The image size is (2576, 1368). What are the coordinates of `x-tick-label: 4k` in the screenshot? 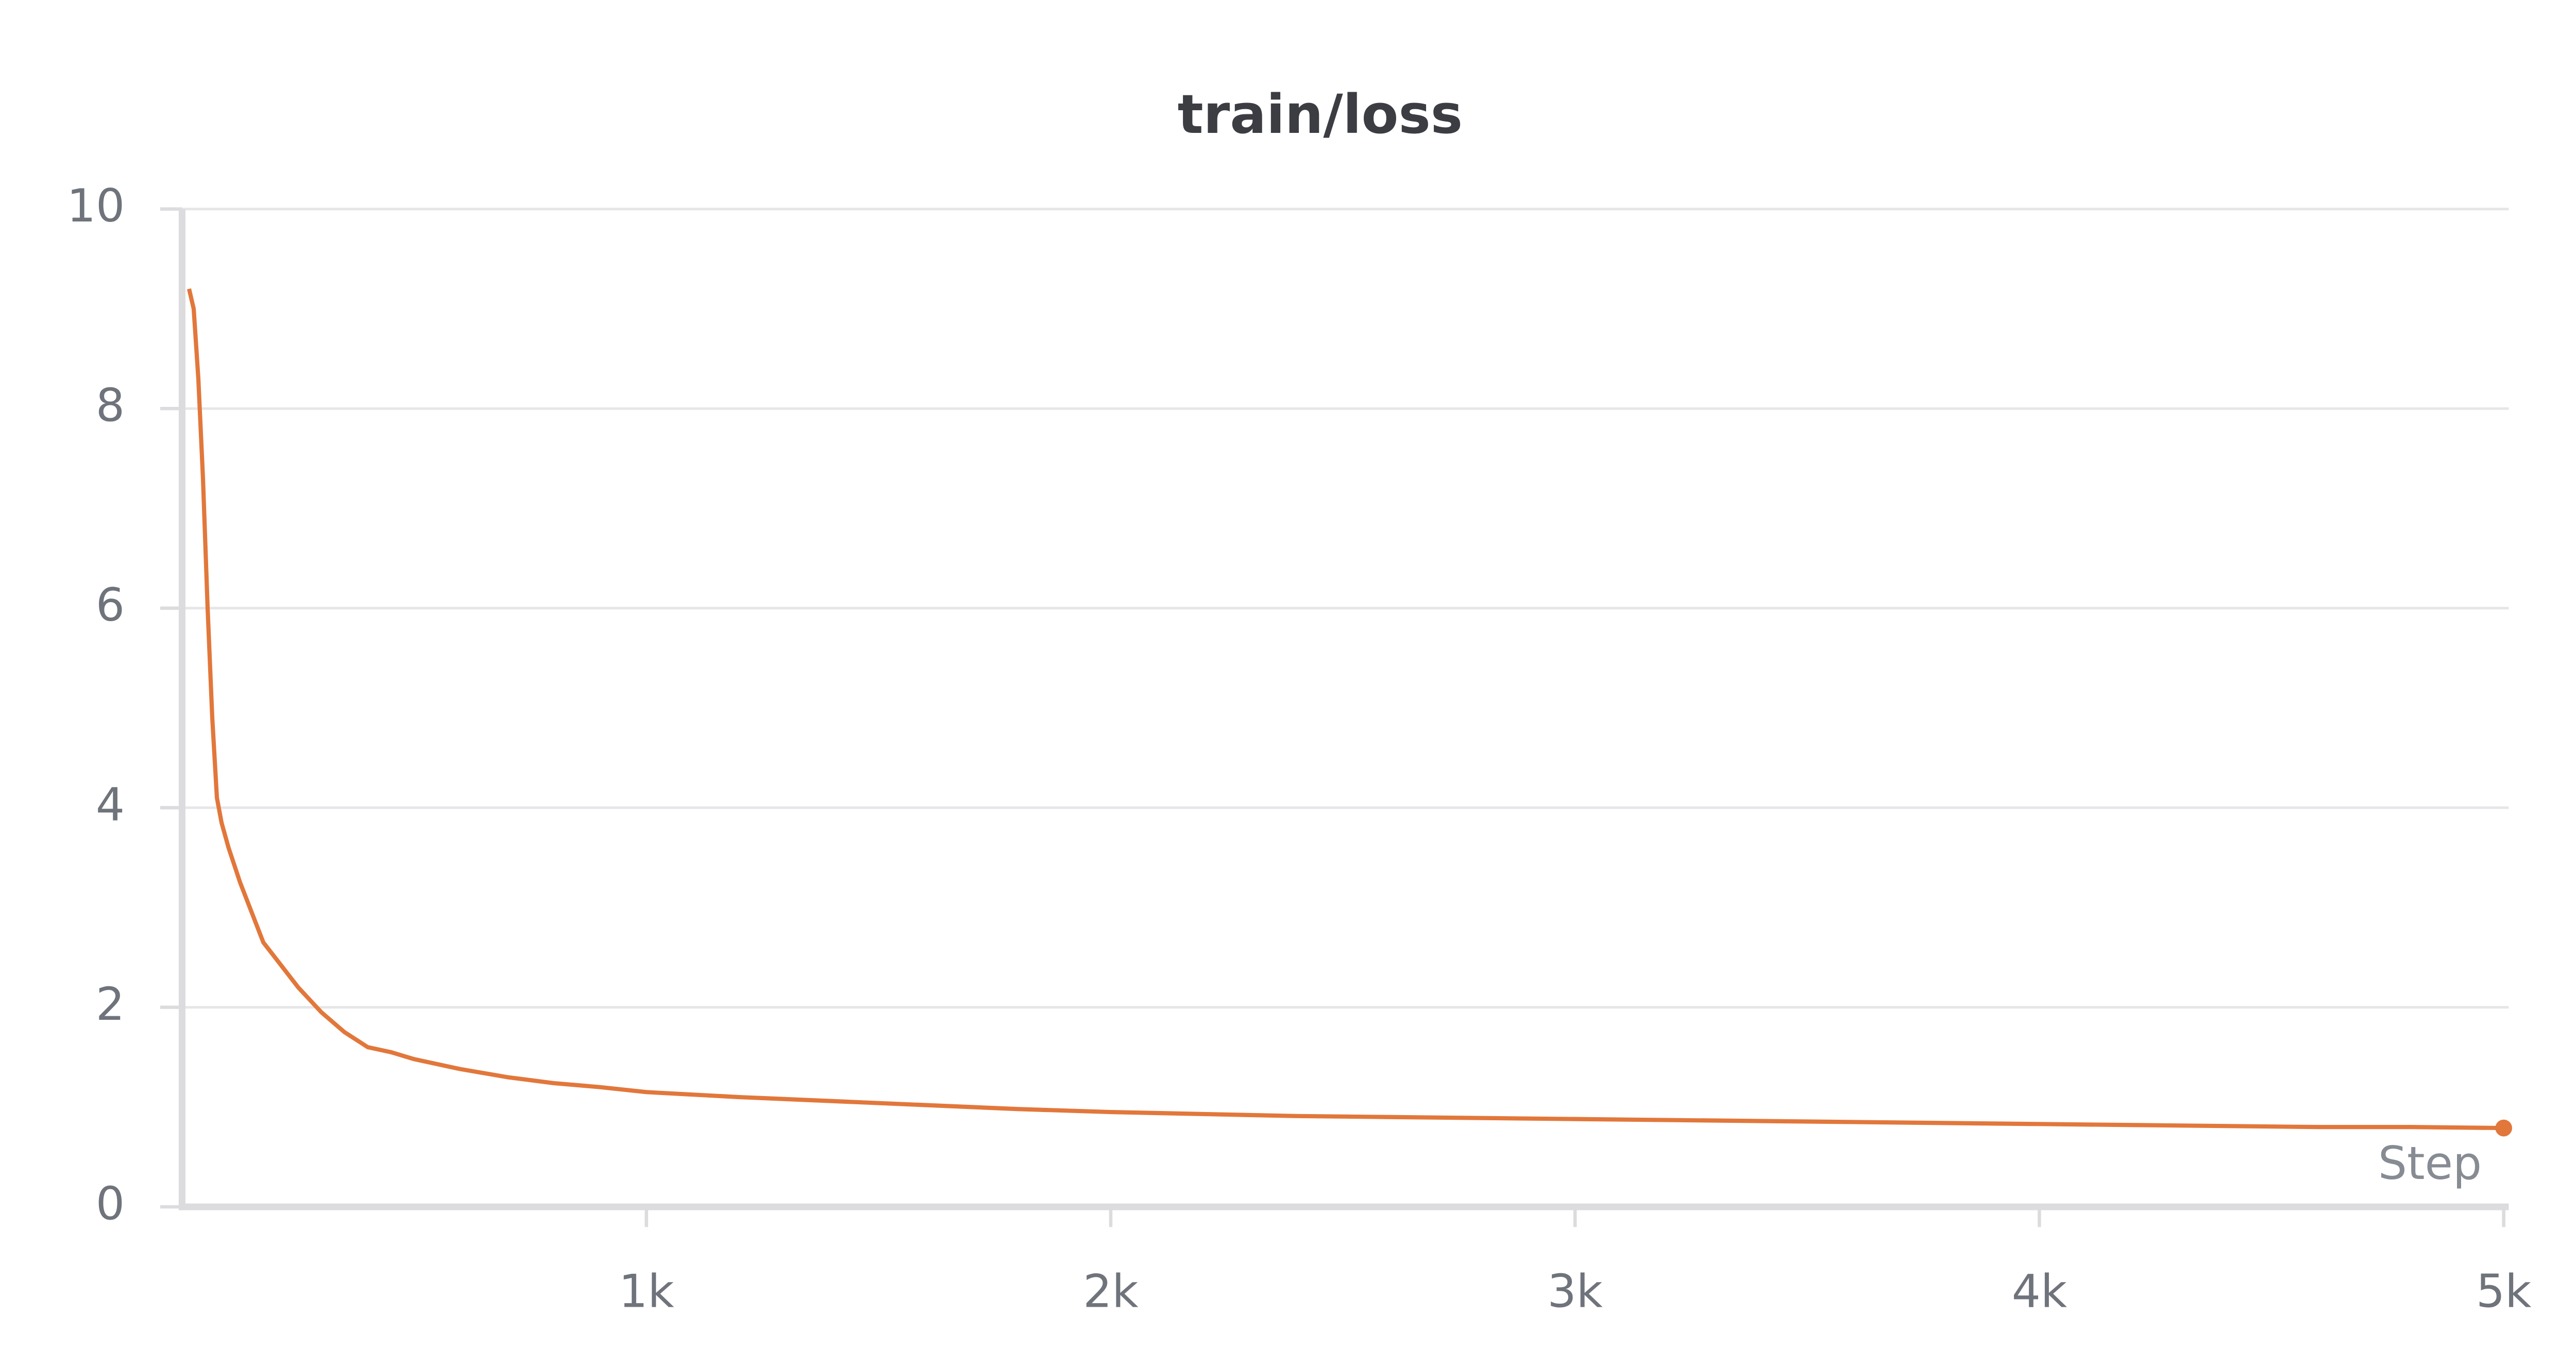 It's located at (2039, 1291).